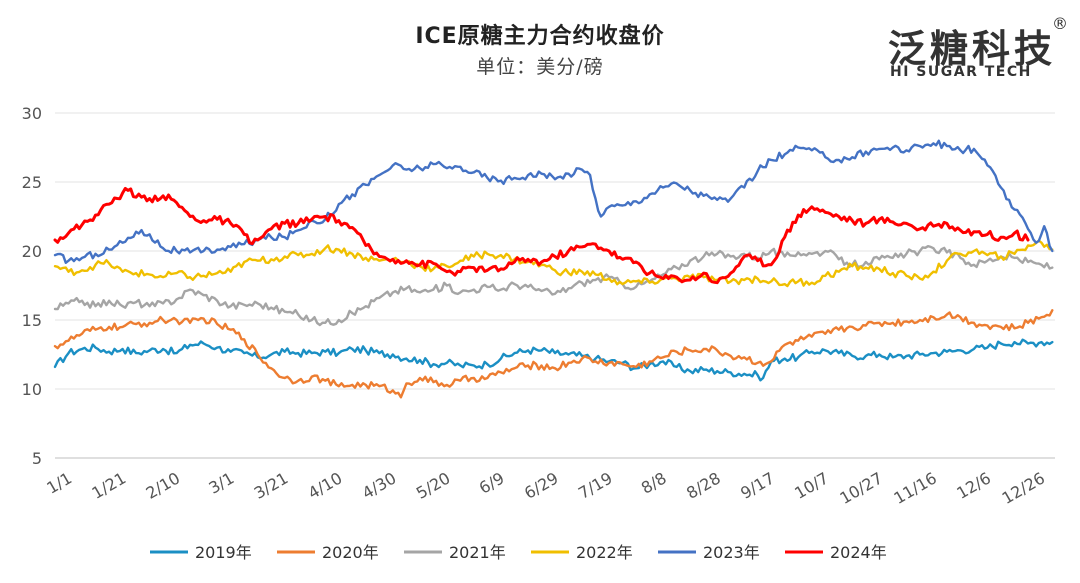 Image resolution: width=1080 pixels, height=583 pixels. What do you see at coordinates (811, 485) in the screenshot?
I see `x-tick-label: 10/7` at bounding box center [811, 485].